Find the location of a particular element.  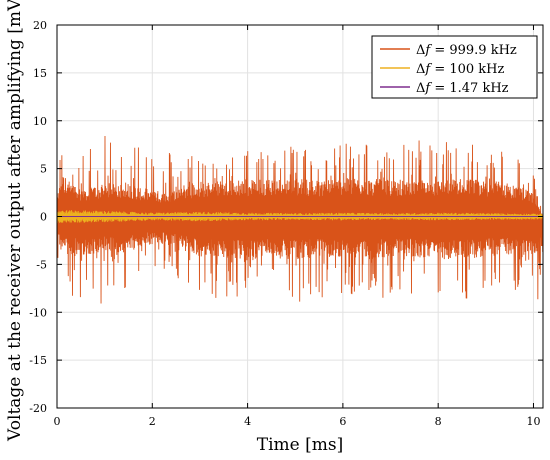

y-tick-label: -10 is located at coordinates (38, 312).